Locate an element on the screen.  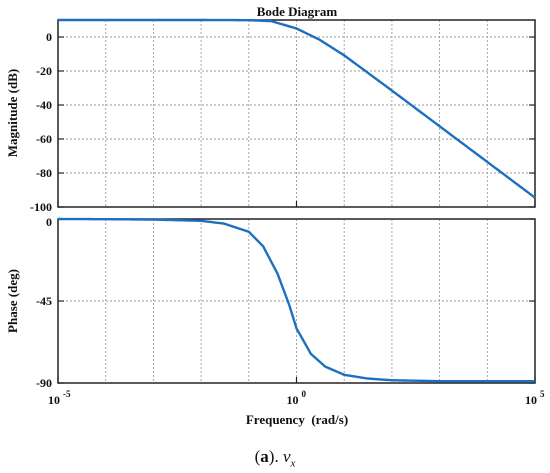
x-tick-label: 10 -5 is located at coordinates (59, 398).